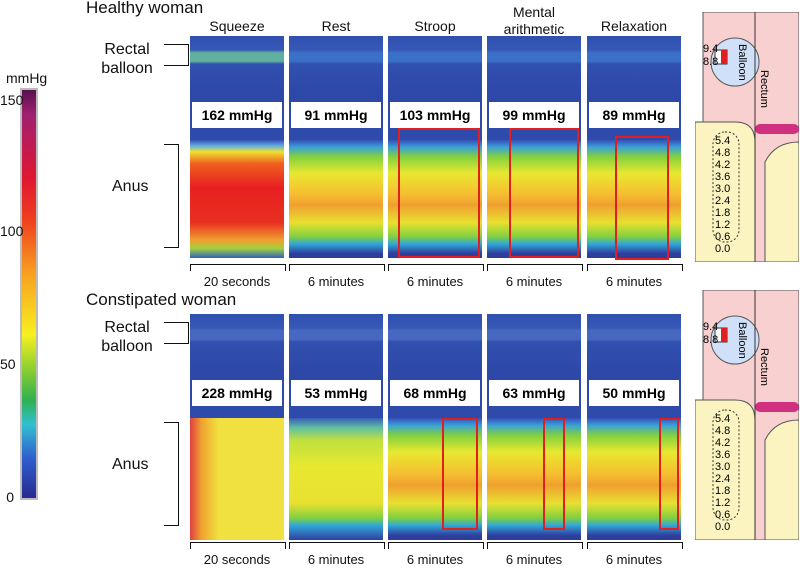  What do you see at coordinates (534, 115) in the screenshot?
I see `pressure-label: 99 mmHg` at bounding box center [534, 115].